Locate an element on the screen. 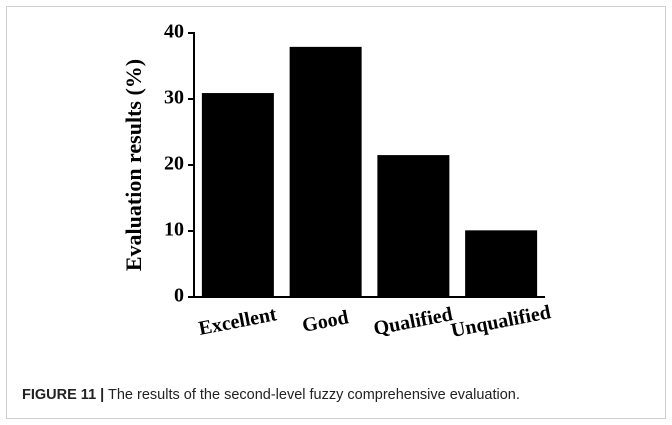  y-tick-label: 20 is located at coordinates (174, 164).